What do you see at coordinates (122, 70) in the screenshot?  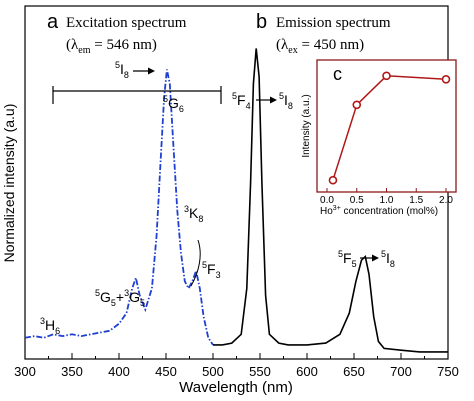 I see `5I8-bracket-label: 5I8` at bounding box center [122, 70].